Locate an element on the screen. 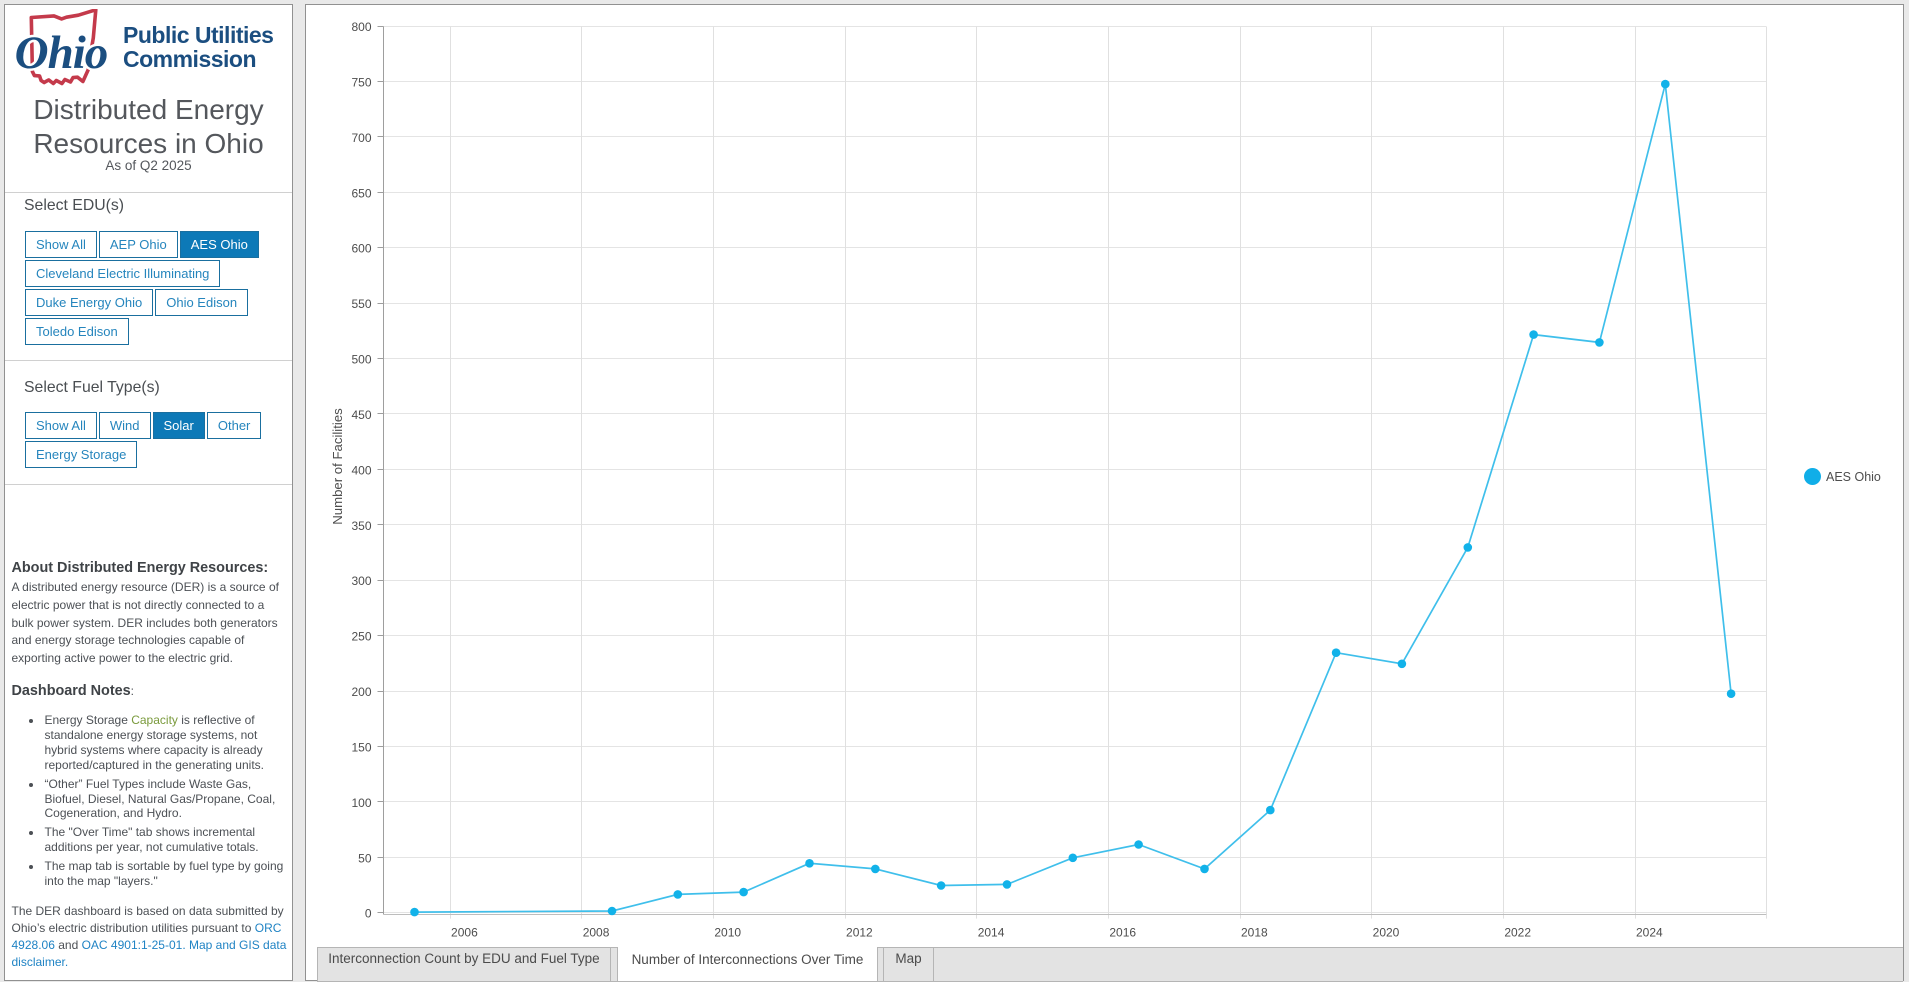  svg-text: 400 is located at coordinates (361, 470).